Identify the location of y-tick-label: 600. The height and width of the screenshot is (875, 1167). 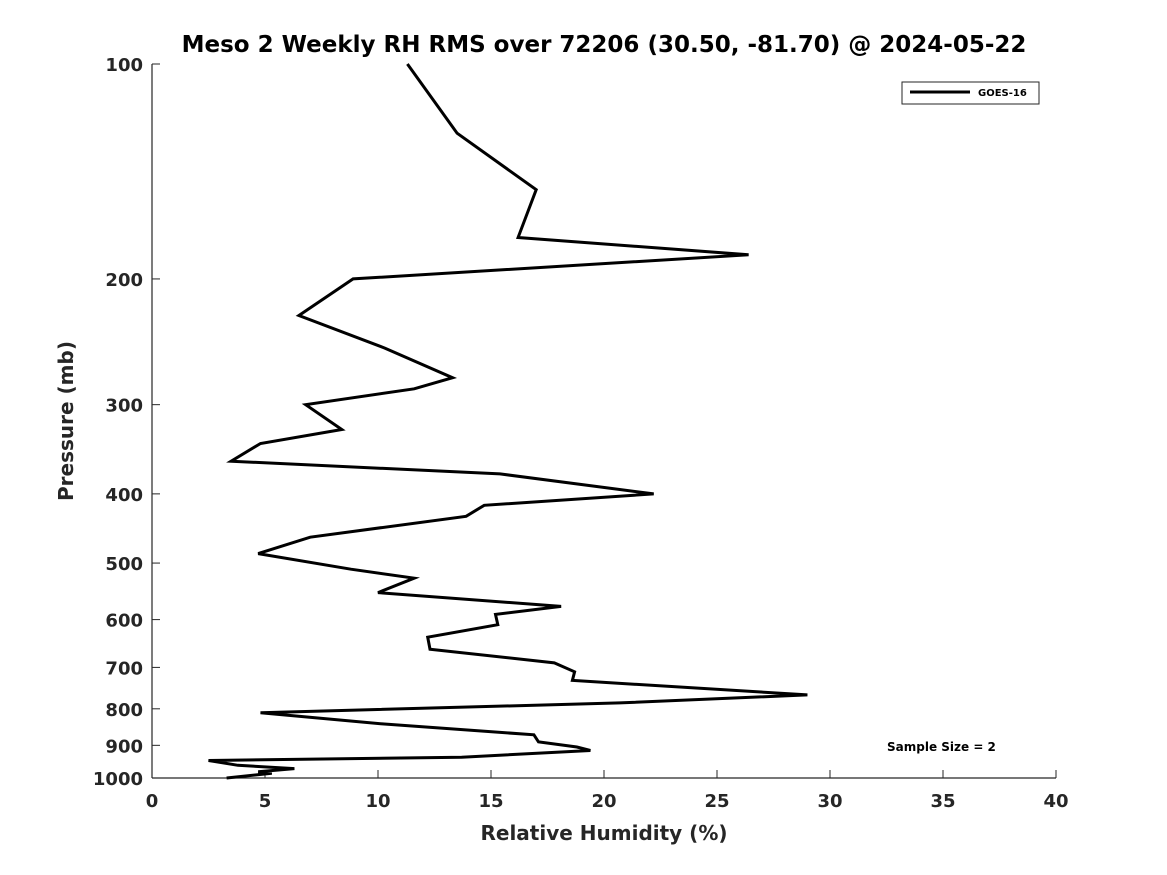
(124, 621).